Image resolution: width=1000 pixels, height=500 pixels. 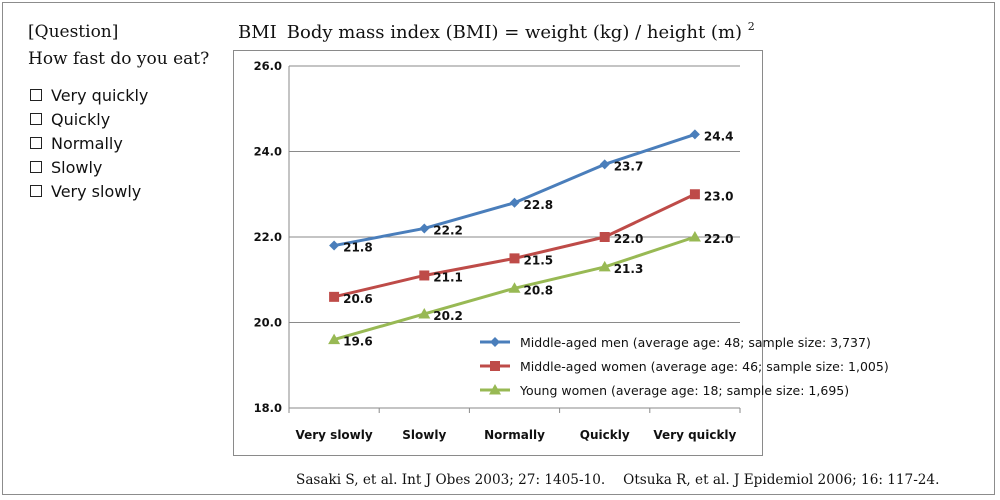 I want to click on option-slowly: Slowly, so click(x=89, y=167).